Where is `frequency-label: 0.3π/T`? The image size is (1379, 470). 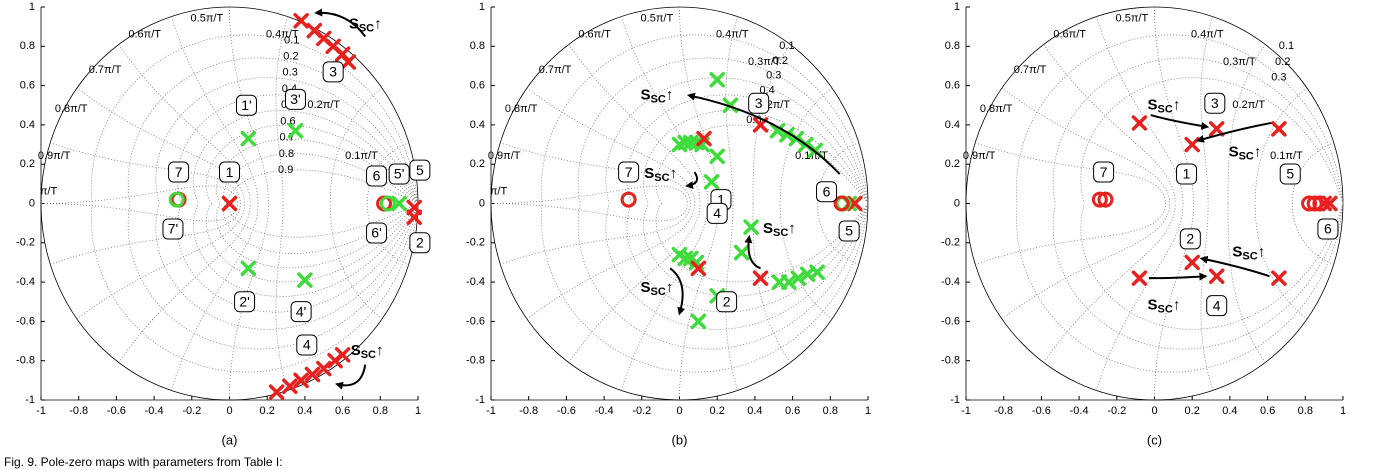 frequency-label: 0.3π/T is located at coordinates (1239, 62).